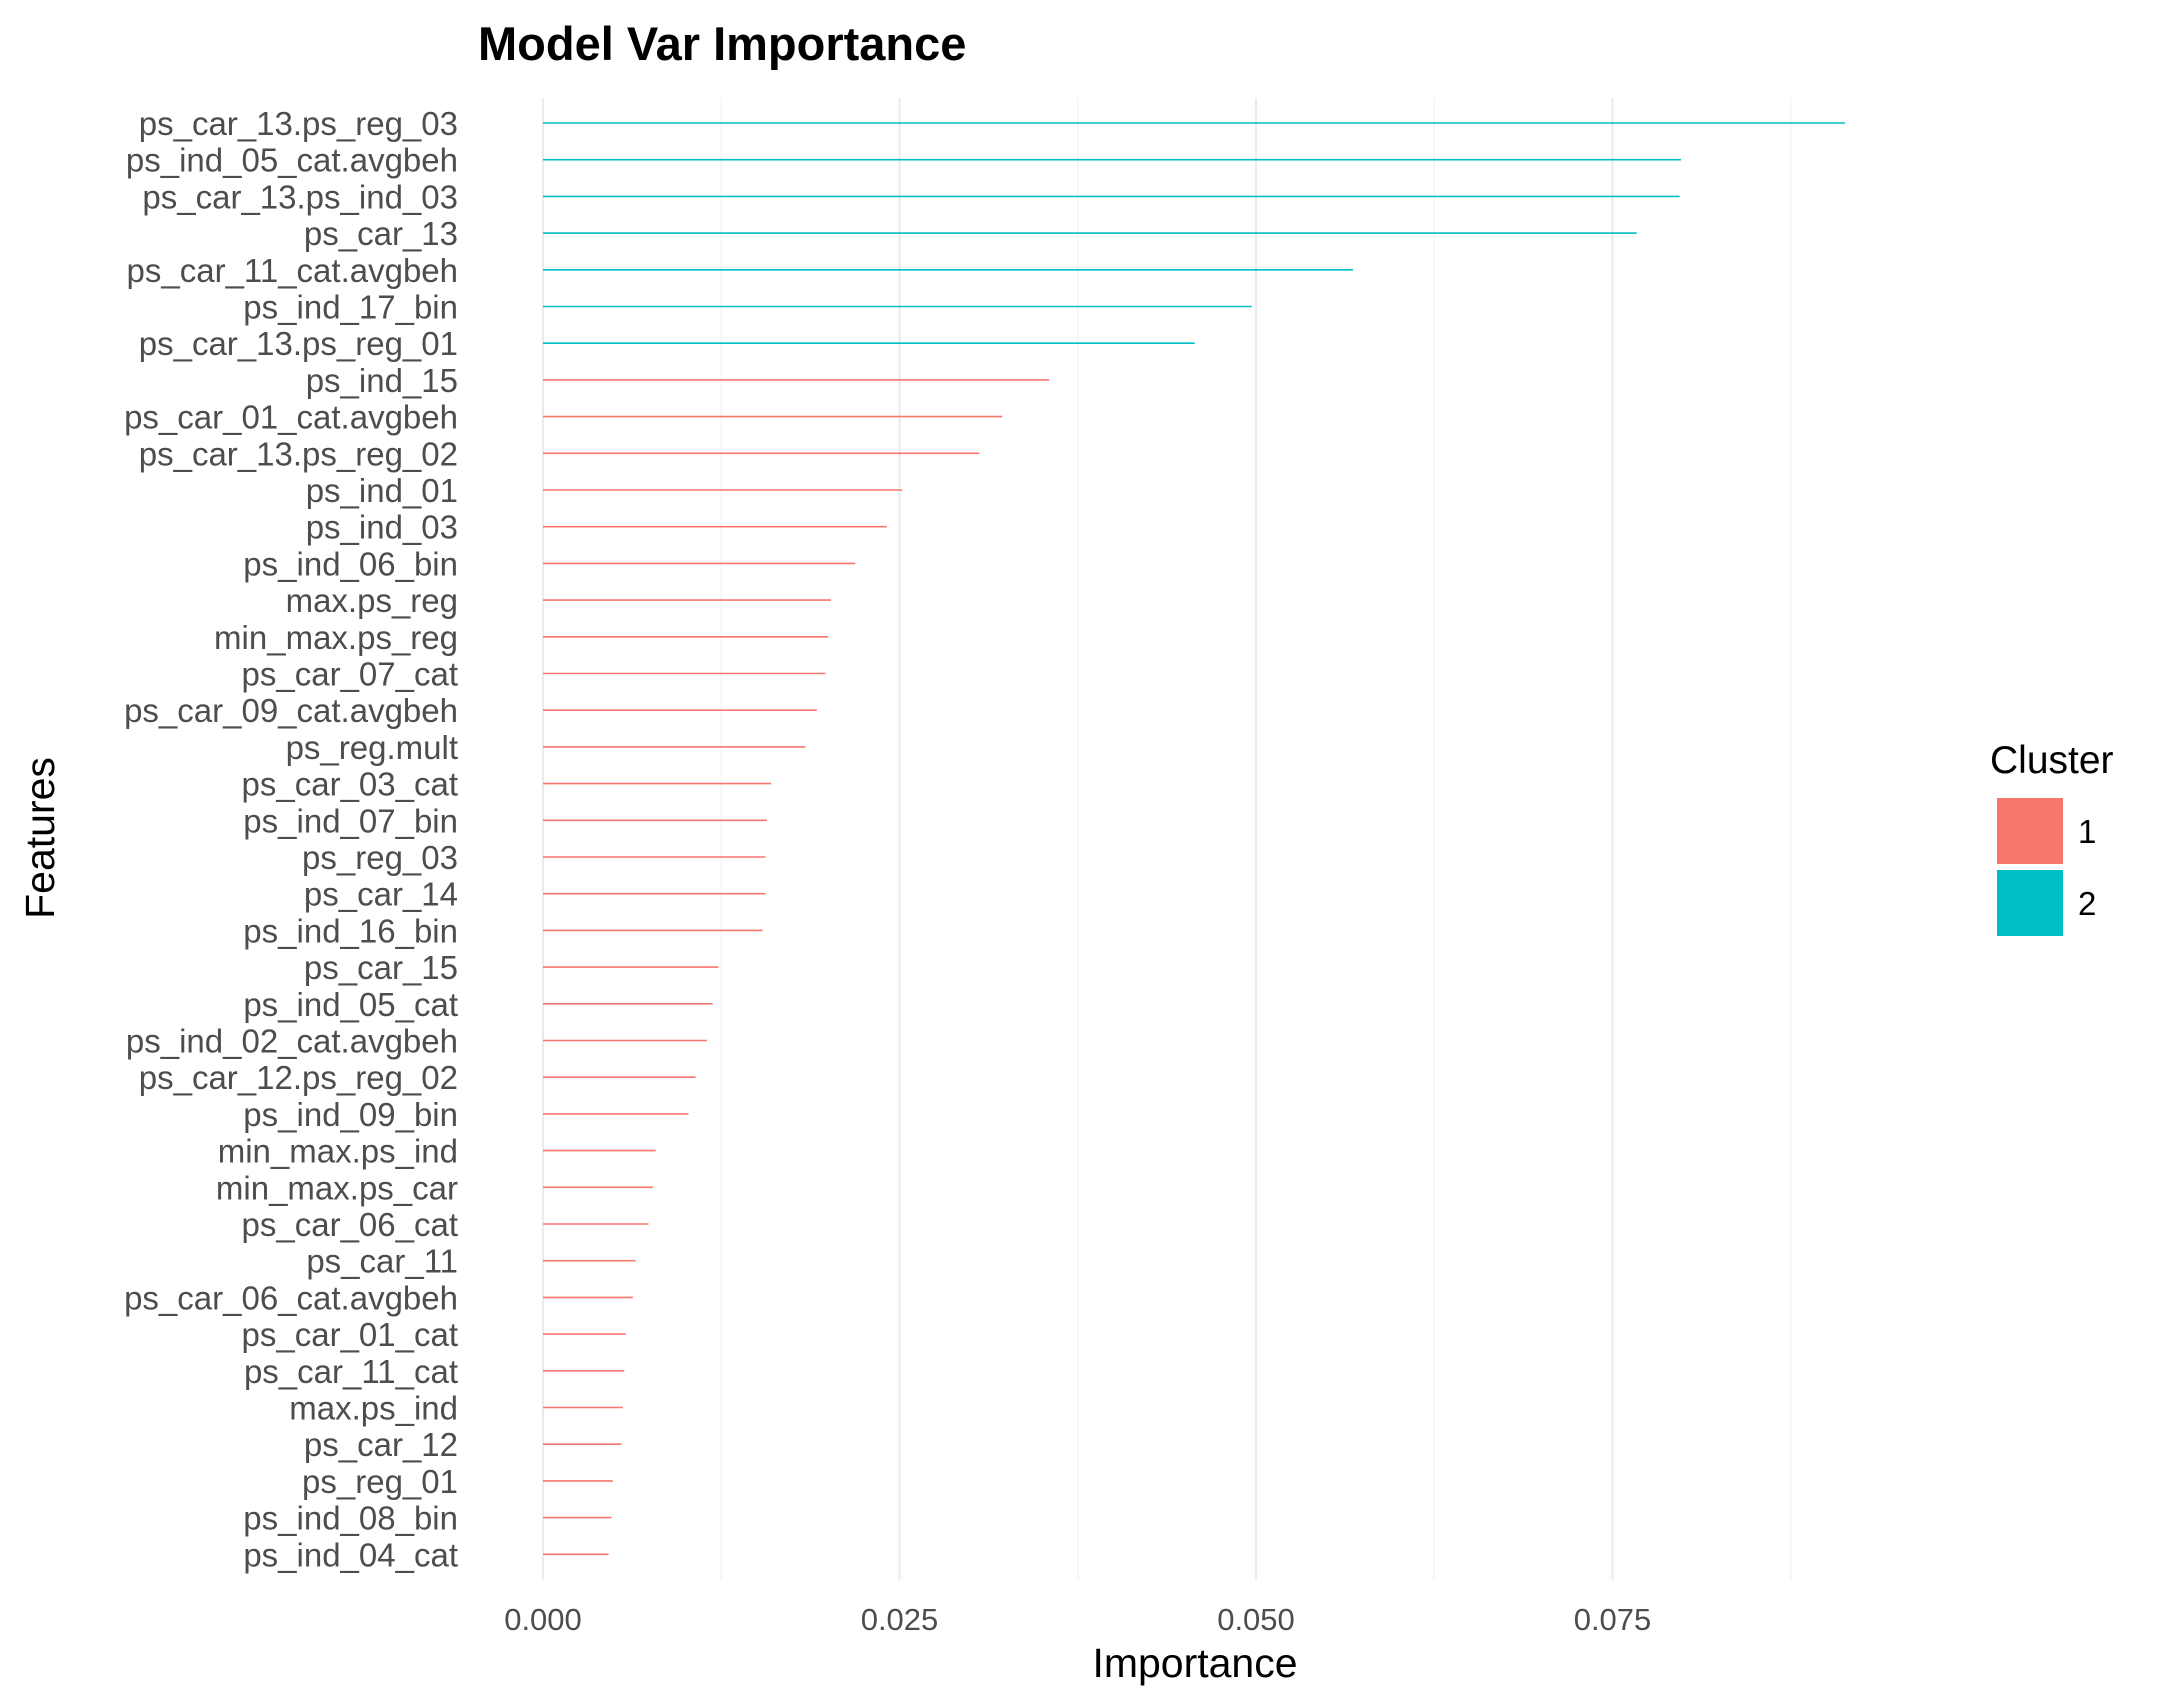 The height and width of the screenshot is (1703, 2162). What do you see at coordinates (300, 196) in the screenshot?
I see `y-tick-label: ps_car_13.ps_ind_03` at bounding box center [300, 196].